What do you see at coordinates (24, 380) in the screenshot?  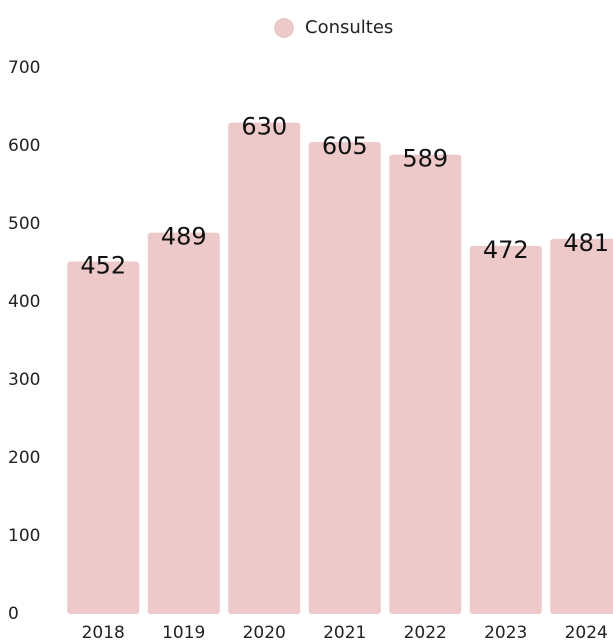 I see `y-tick-label: 300` at bounding box center [24, 380].